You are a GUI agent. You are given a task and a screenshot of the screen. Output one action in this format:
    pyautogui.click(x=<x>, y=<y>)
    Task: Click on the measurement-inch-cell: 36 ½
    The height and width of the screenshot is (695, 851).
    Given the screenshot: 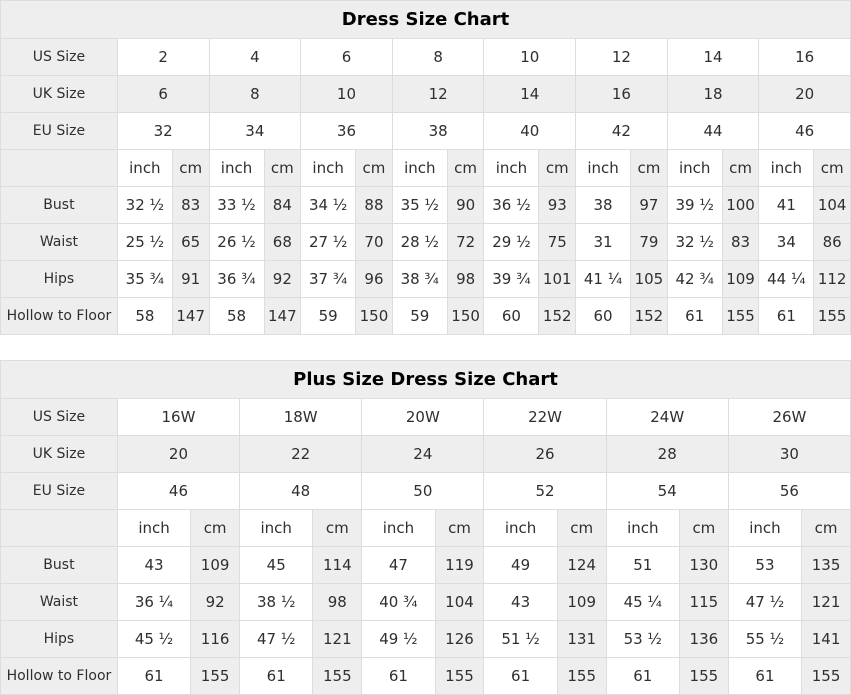 What is the action you would take?
    pyautogui.click(x=511, y=205)
    